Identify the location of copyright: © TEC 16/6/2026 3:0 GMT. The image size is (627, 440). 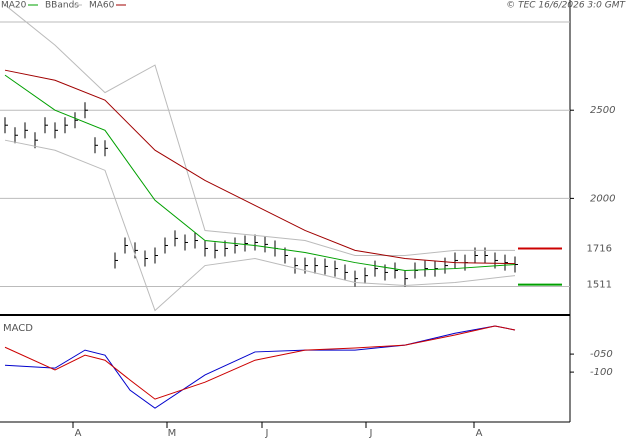
(566, 6).